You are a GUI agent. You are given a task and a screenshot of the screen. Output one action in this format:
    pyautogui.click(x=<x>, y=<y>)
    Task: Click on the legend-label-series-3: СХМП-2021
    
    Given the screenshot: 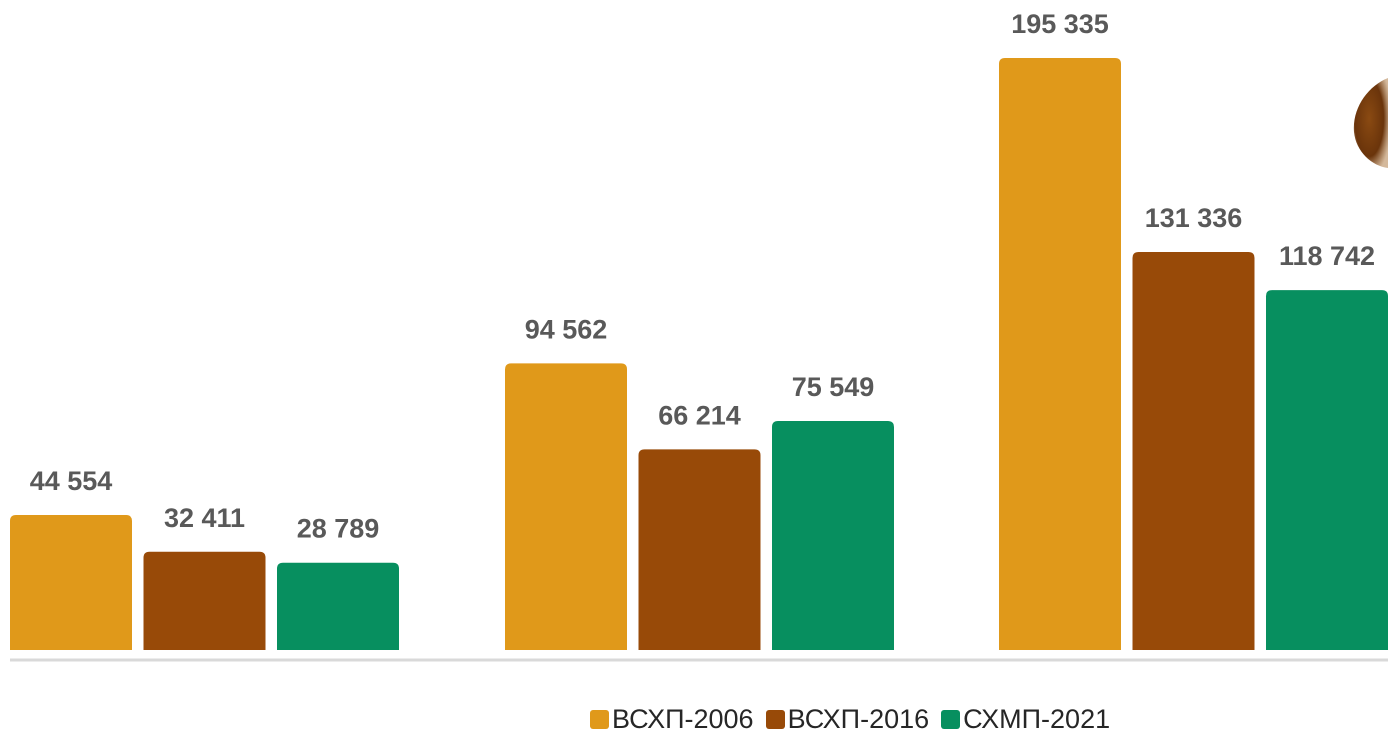 What is the action you would take?
    pyautogui.click(x=1037, y=719)
    